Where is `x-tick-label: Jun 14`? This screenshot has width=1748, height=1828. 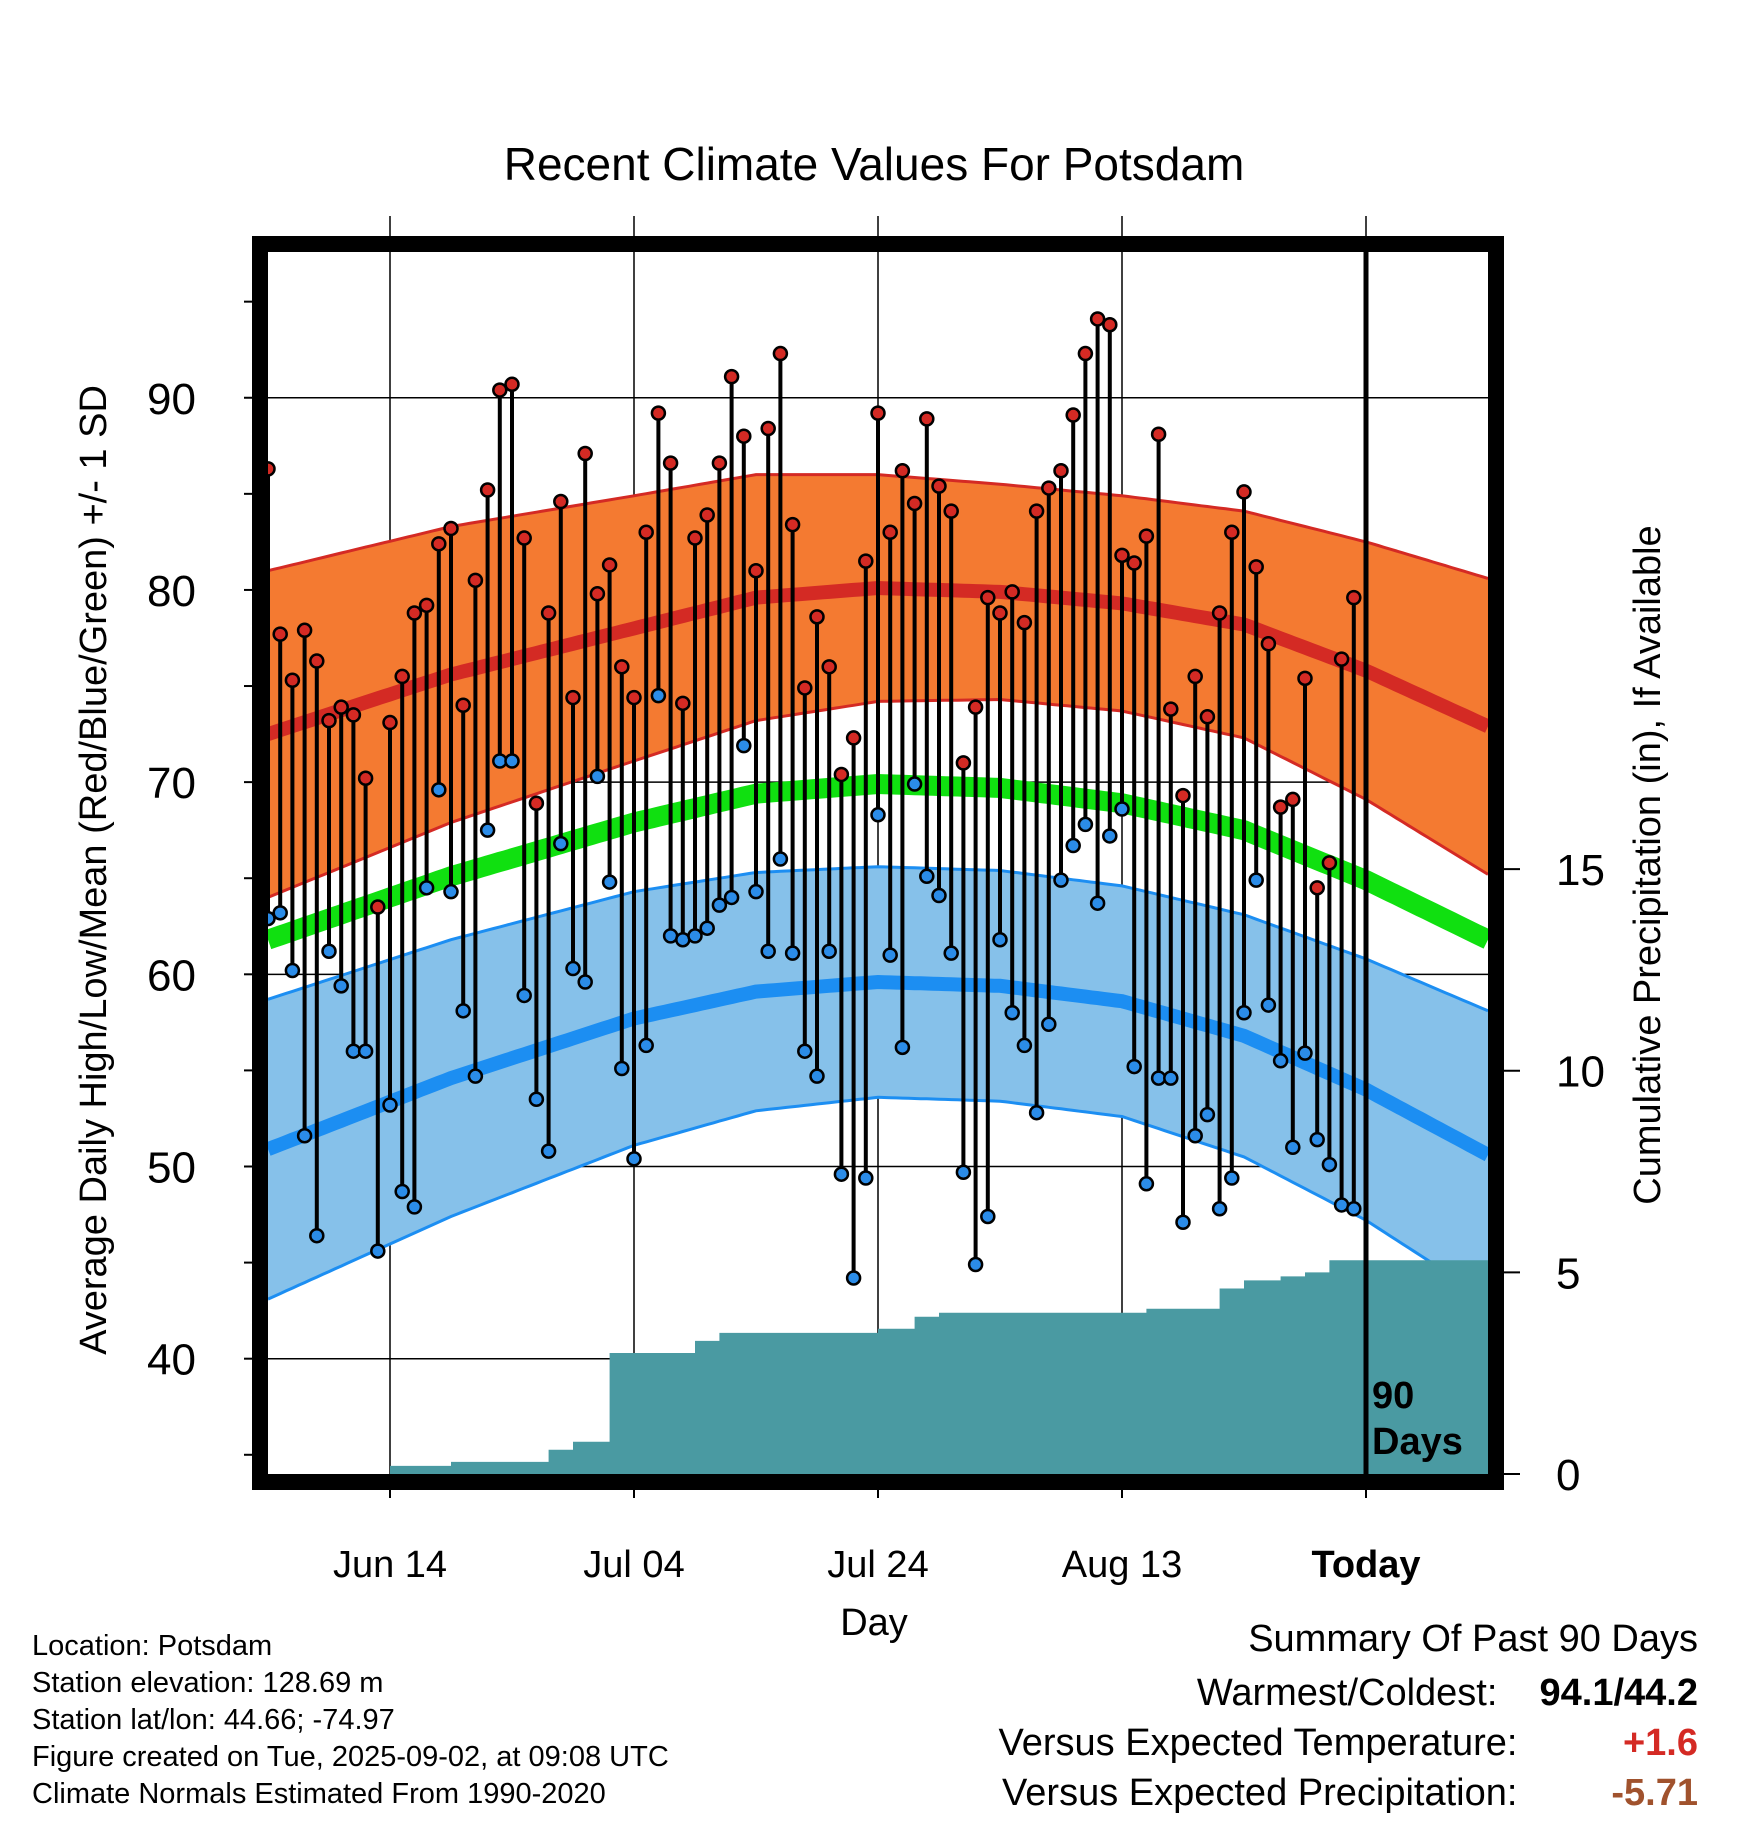
x-tick-label: Jun 14 is located at coordinates (390, 1565).